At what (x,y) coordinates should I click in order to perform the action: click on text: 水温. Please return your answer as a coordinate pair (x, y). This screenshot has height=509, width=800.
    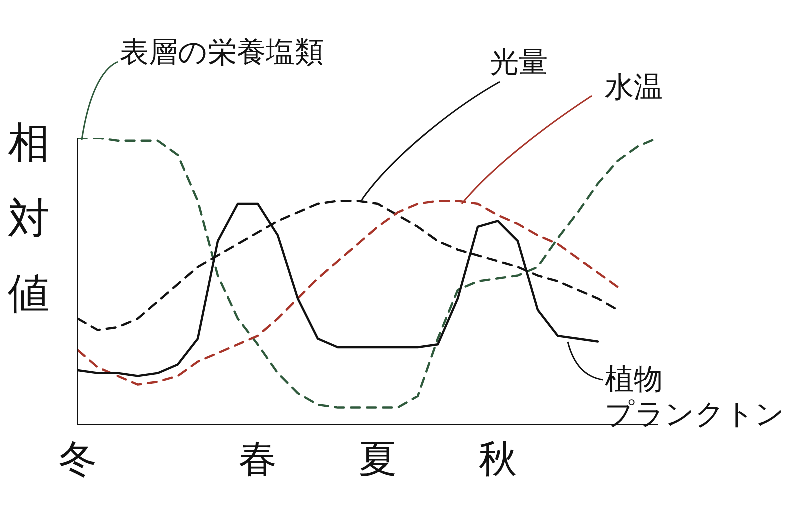
    Looking at the image, I should click on (634, 87).